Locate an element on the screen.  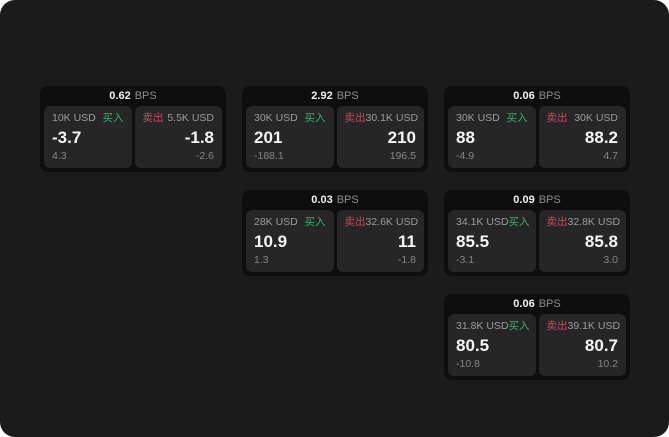
buy-quote-panel: 30K USD 买入 88 -4.9 is located at coordinates (492, 137).